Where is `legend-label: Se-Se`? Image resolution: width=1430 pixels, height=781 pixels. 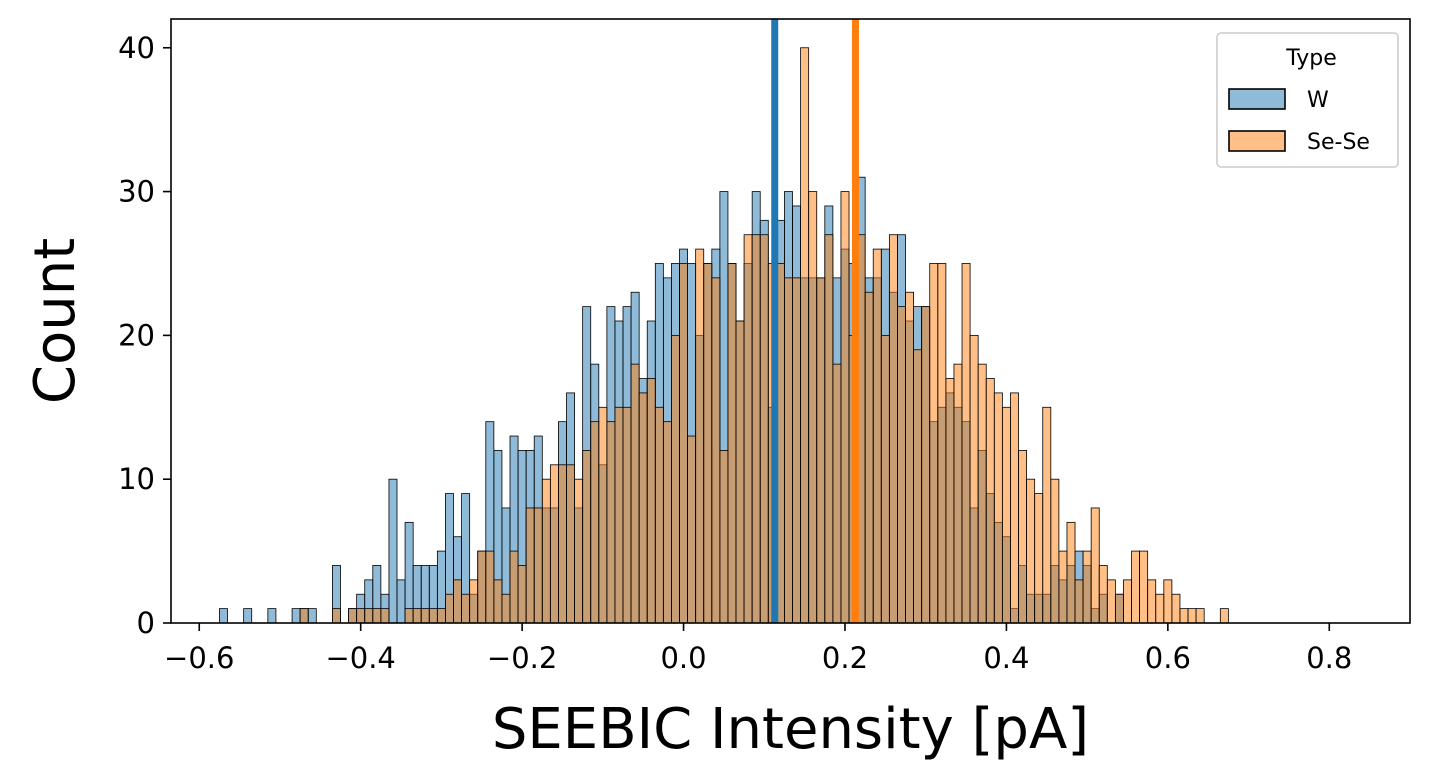
legend-label: Se-Se is located at coordinates (1338, 142).